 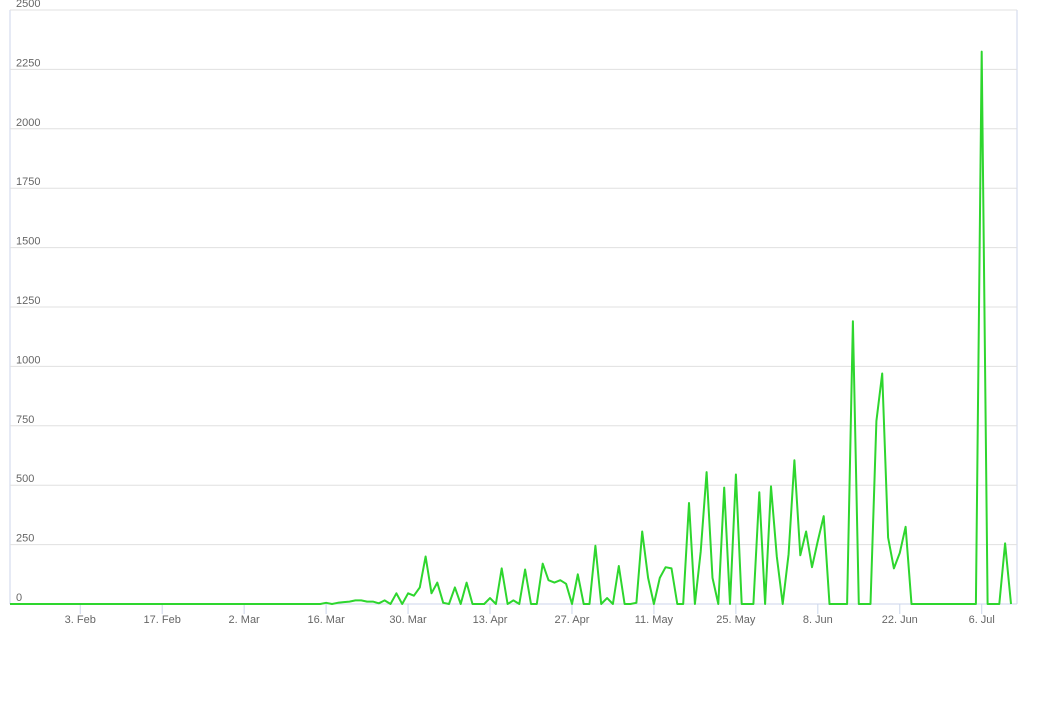 I want to click on y-tick-label: 1750, so click(x=28, y=182).